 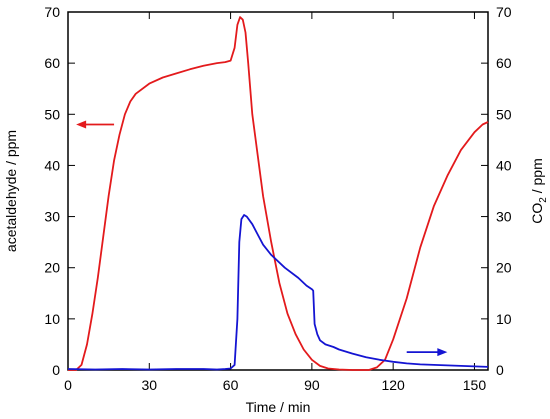 What do you see at coordinates (56, 370) in the screenshot?
I see `y-left-tick-label: 0` at bounding box center [56, 370].